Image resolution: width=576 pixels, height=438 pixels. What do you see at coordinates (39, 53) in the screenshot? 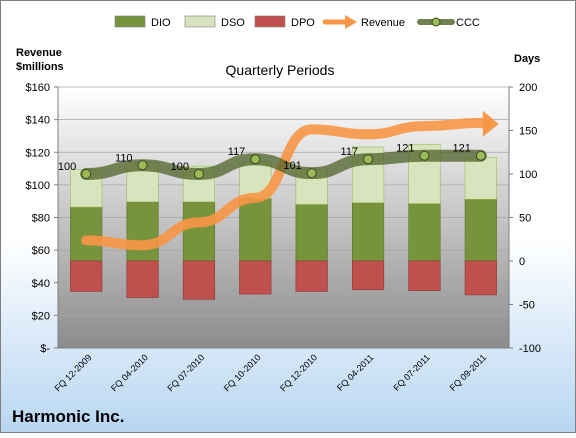
I see `left-axis-title-line1: Revenue` at bounding box center [39, 53].